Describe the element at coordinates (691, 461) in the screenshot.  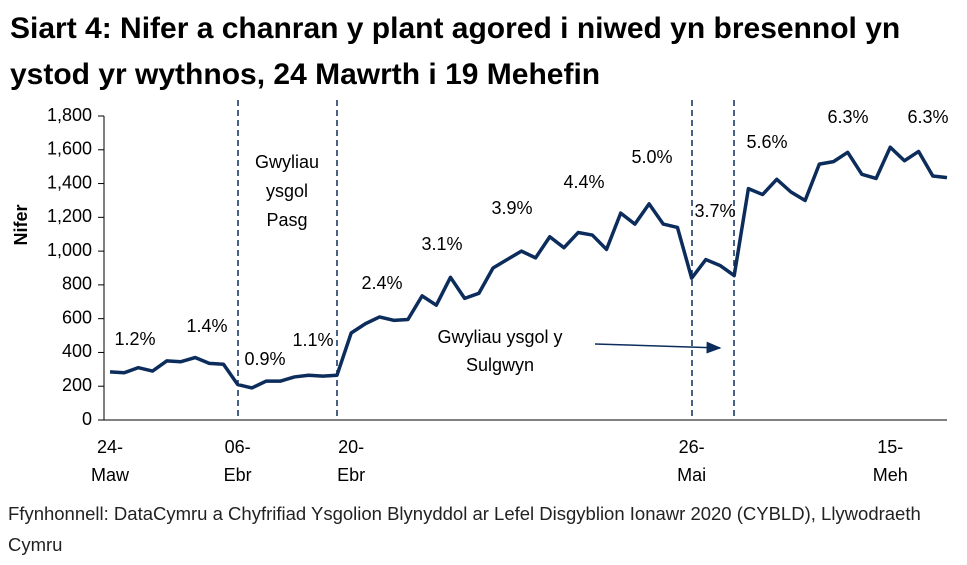
I see `x-tick-label: 26- Mai` at that location.